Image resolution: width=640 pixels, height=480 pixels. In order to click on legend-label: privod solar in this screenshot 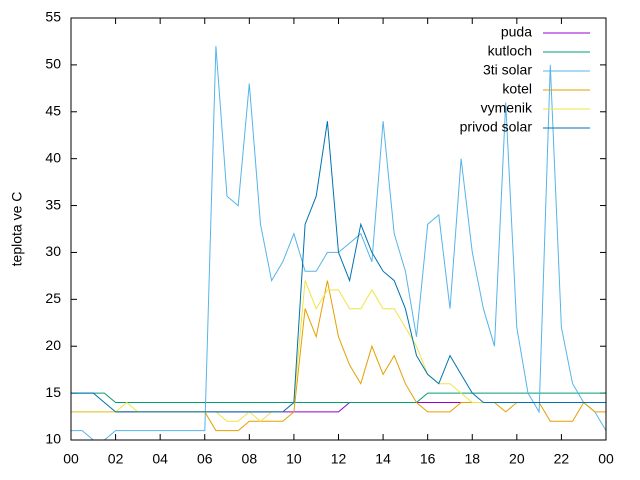, I will do `click(496, 127)`.